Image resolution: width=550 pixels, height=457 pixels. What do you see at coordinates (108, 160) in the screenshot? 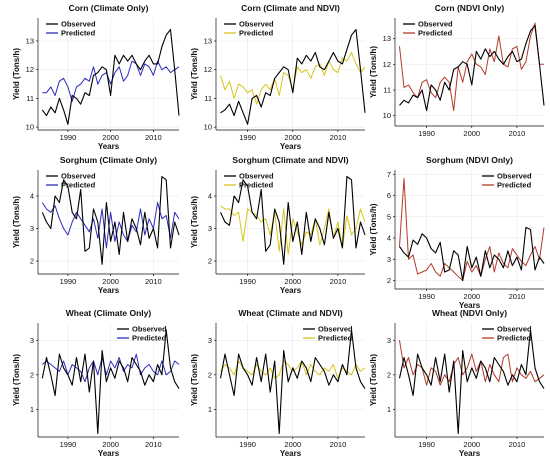
I see `panel-title: Sorghum (Climate Only)` at bounding box center [108, 160].